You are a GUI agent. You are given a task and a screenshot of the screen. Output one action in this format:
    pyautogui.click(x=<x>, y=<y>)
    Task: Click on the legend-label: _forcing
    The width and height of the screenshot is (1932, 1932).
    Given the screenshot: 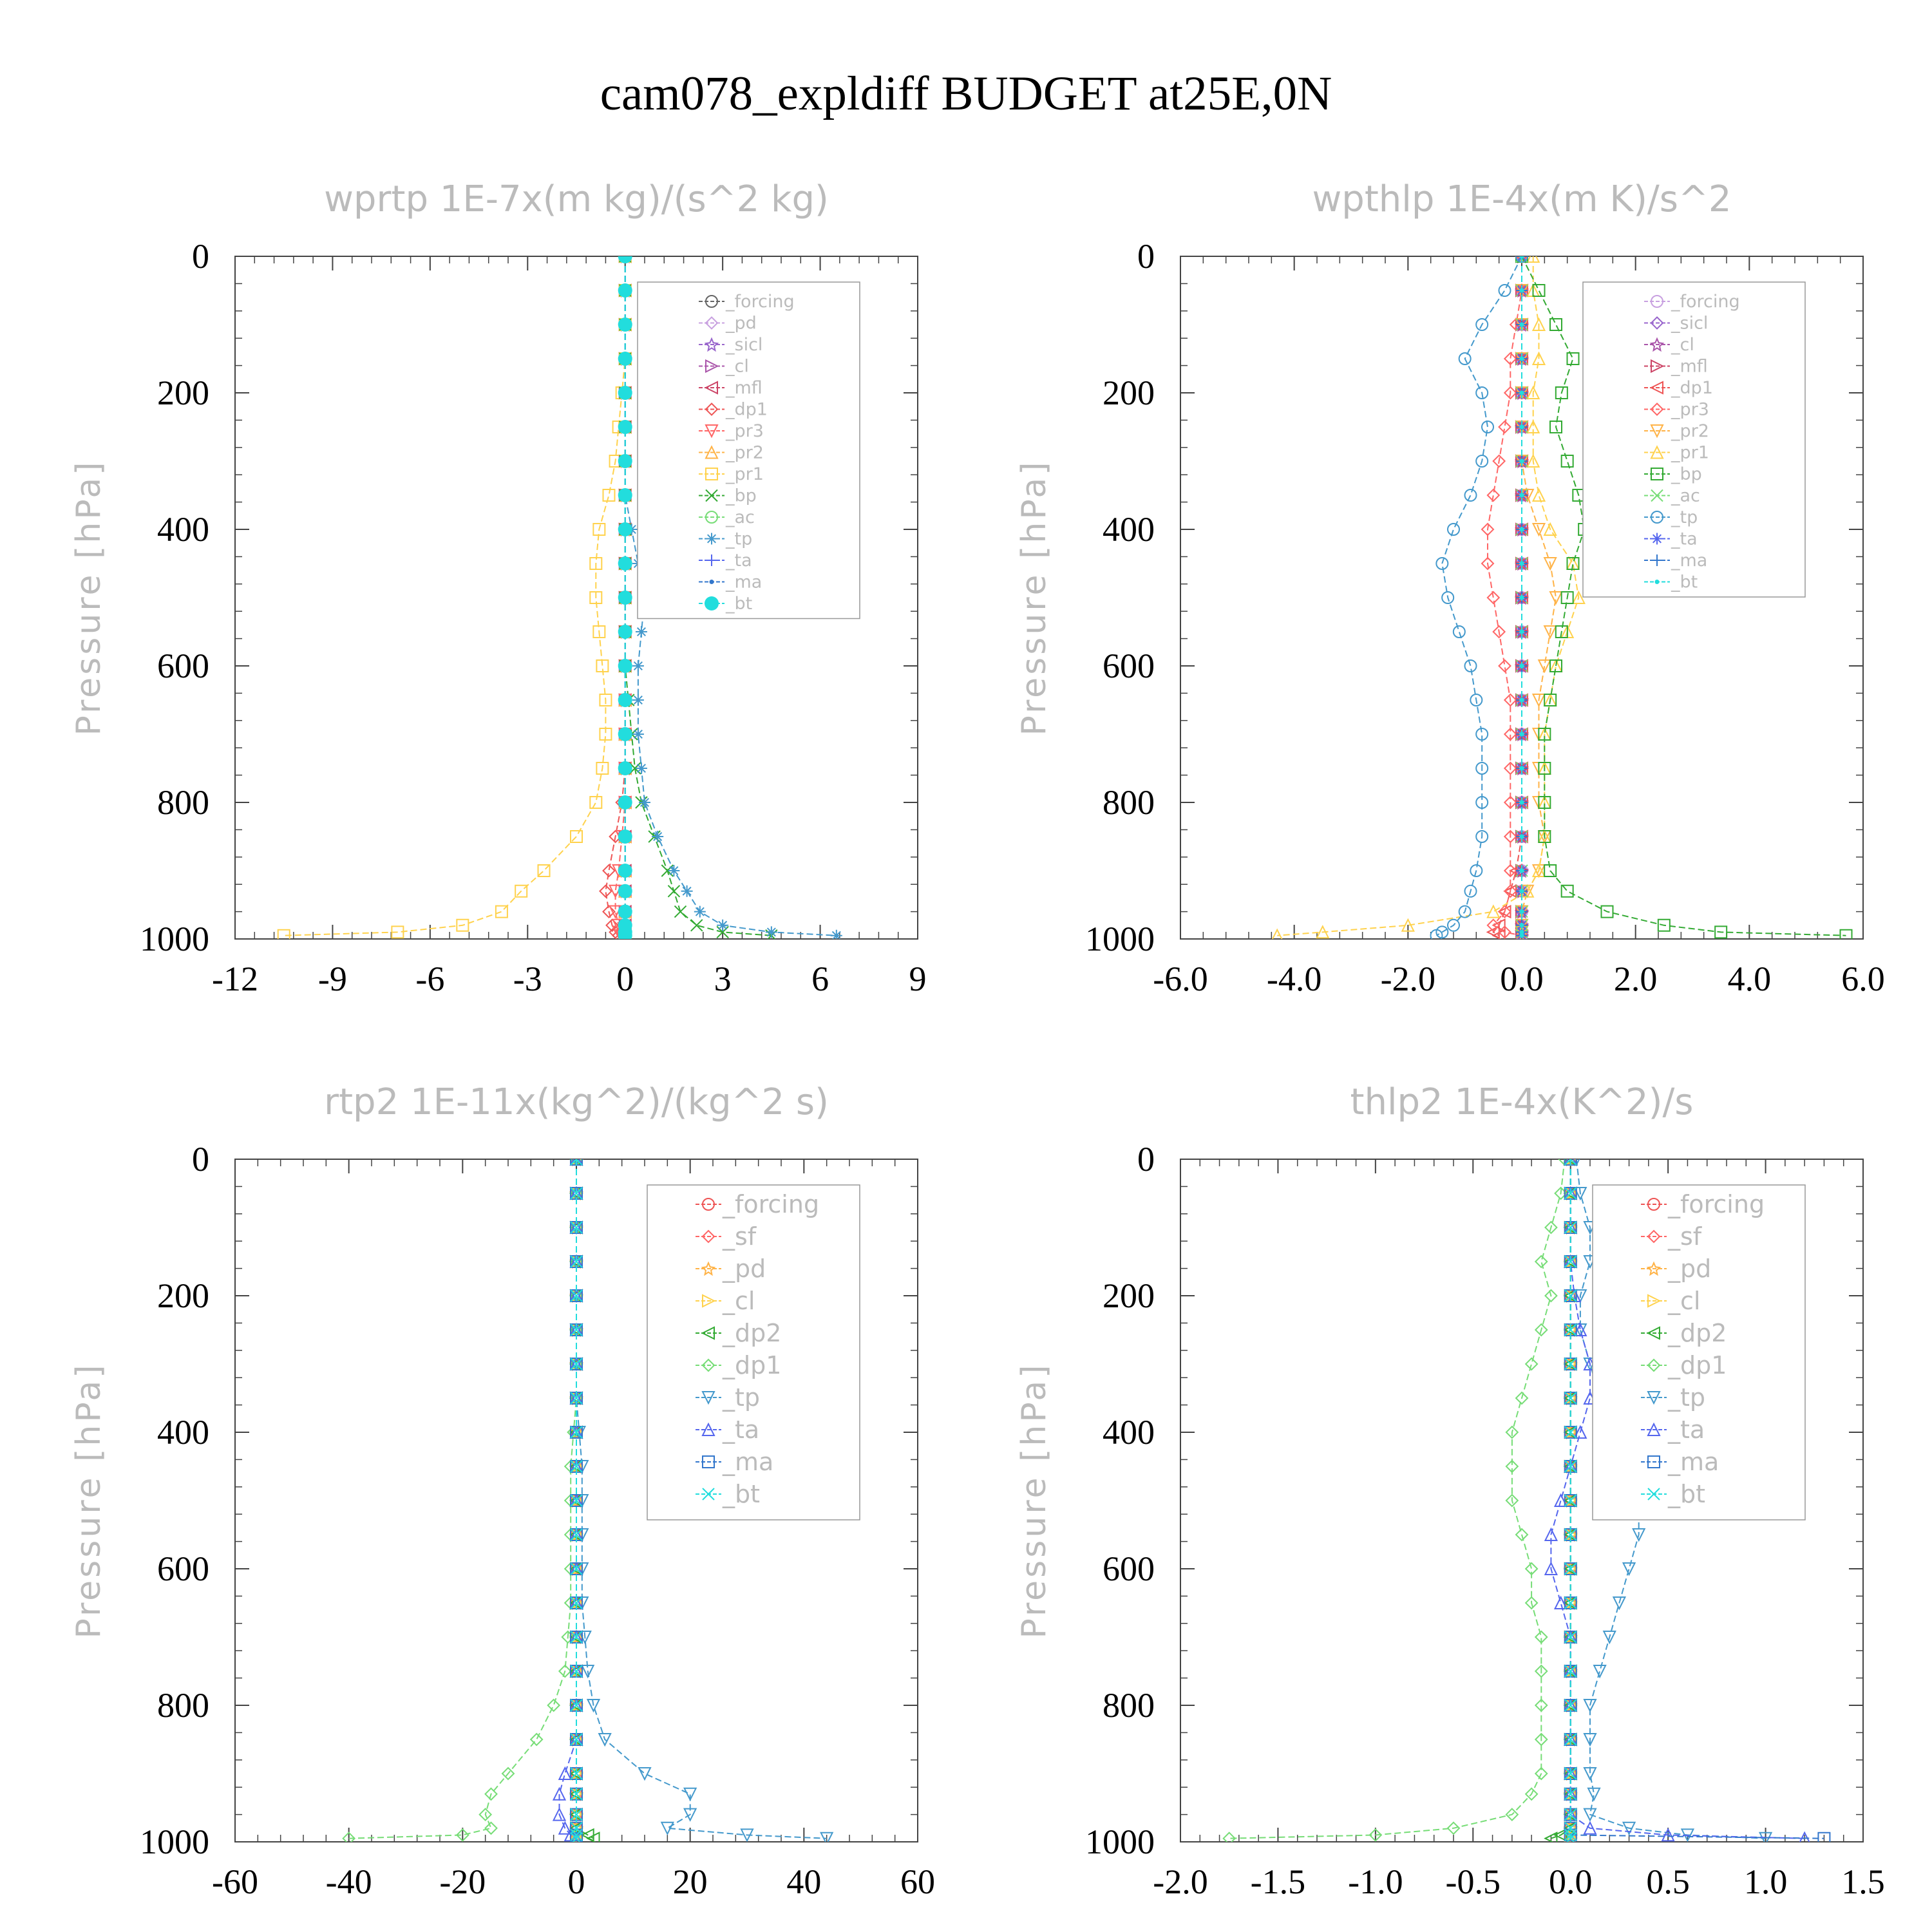 What is the action you would take?
    pyautogui.click(x=1716, y=1204)
    